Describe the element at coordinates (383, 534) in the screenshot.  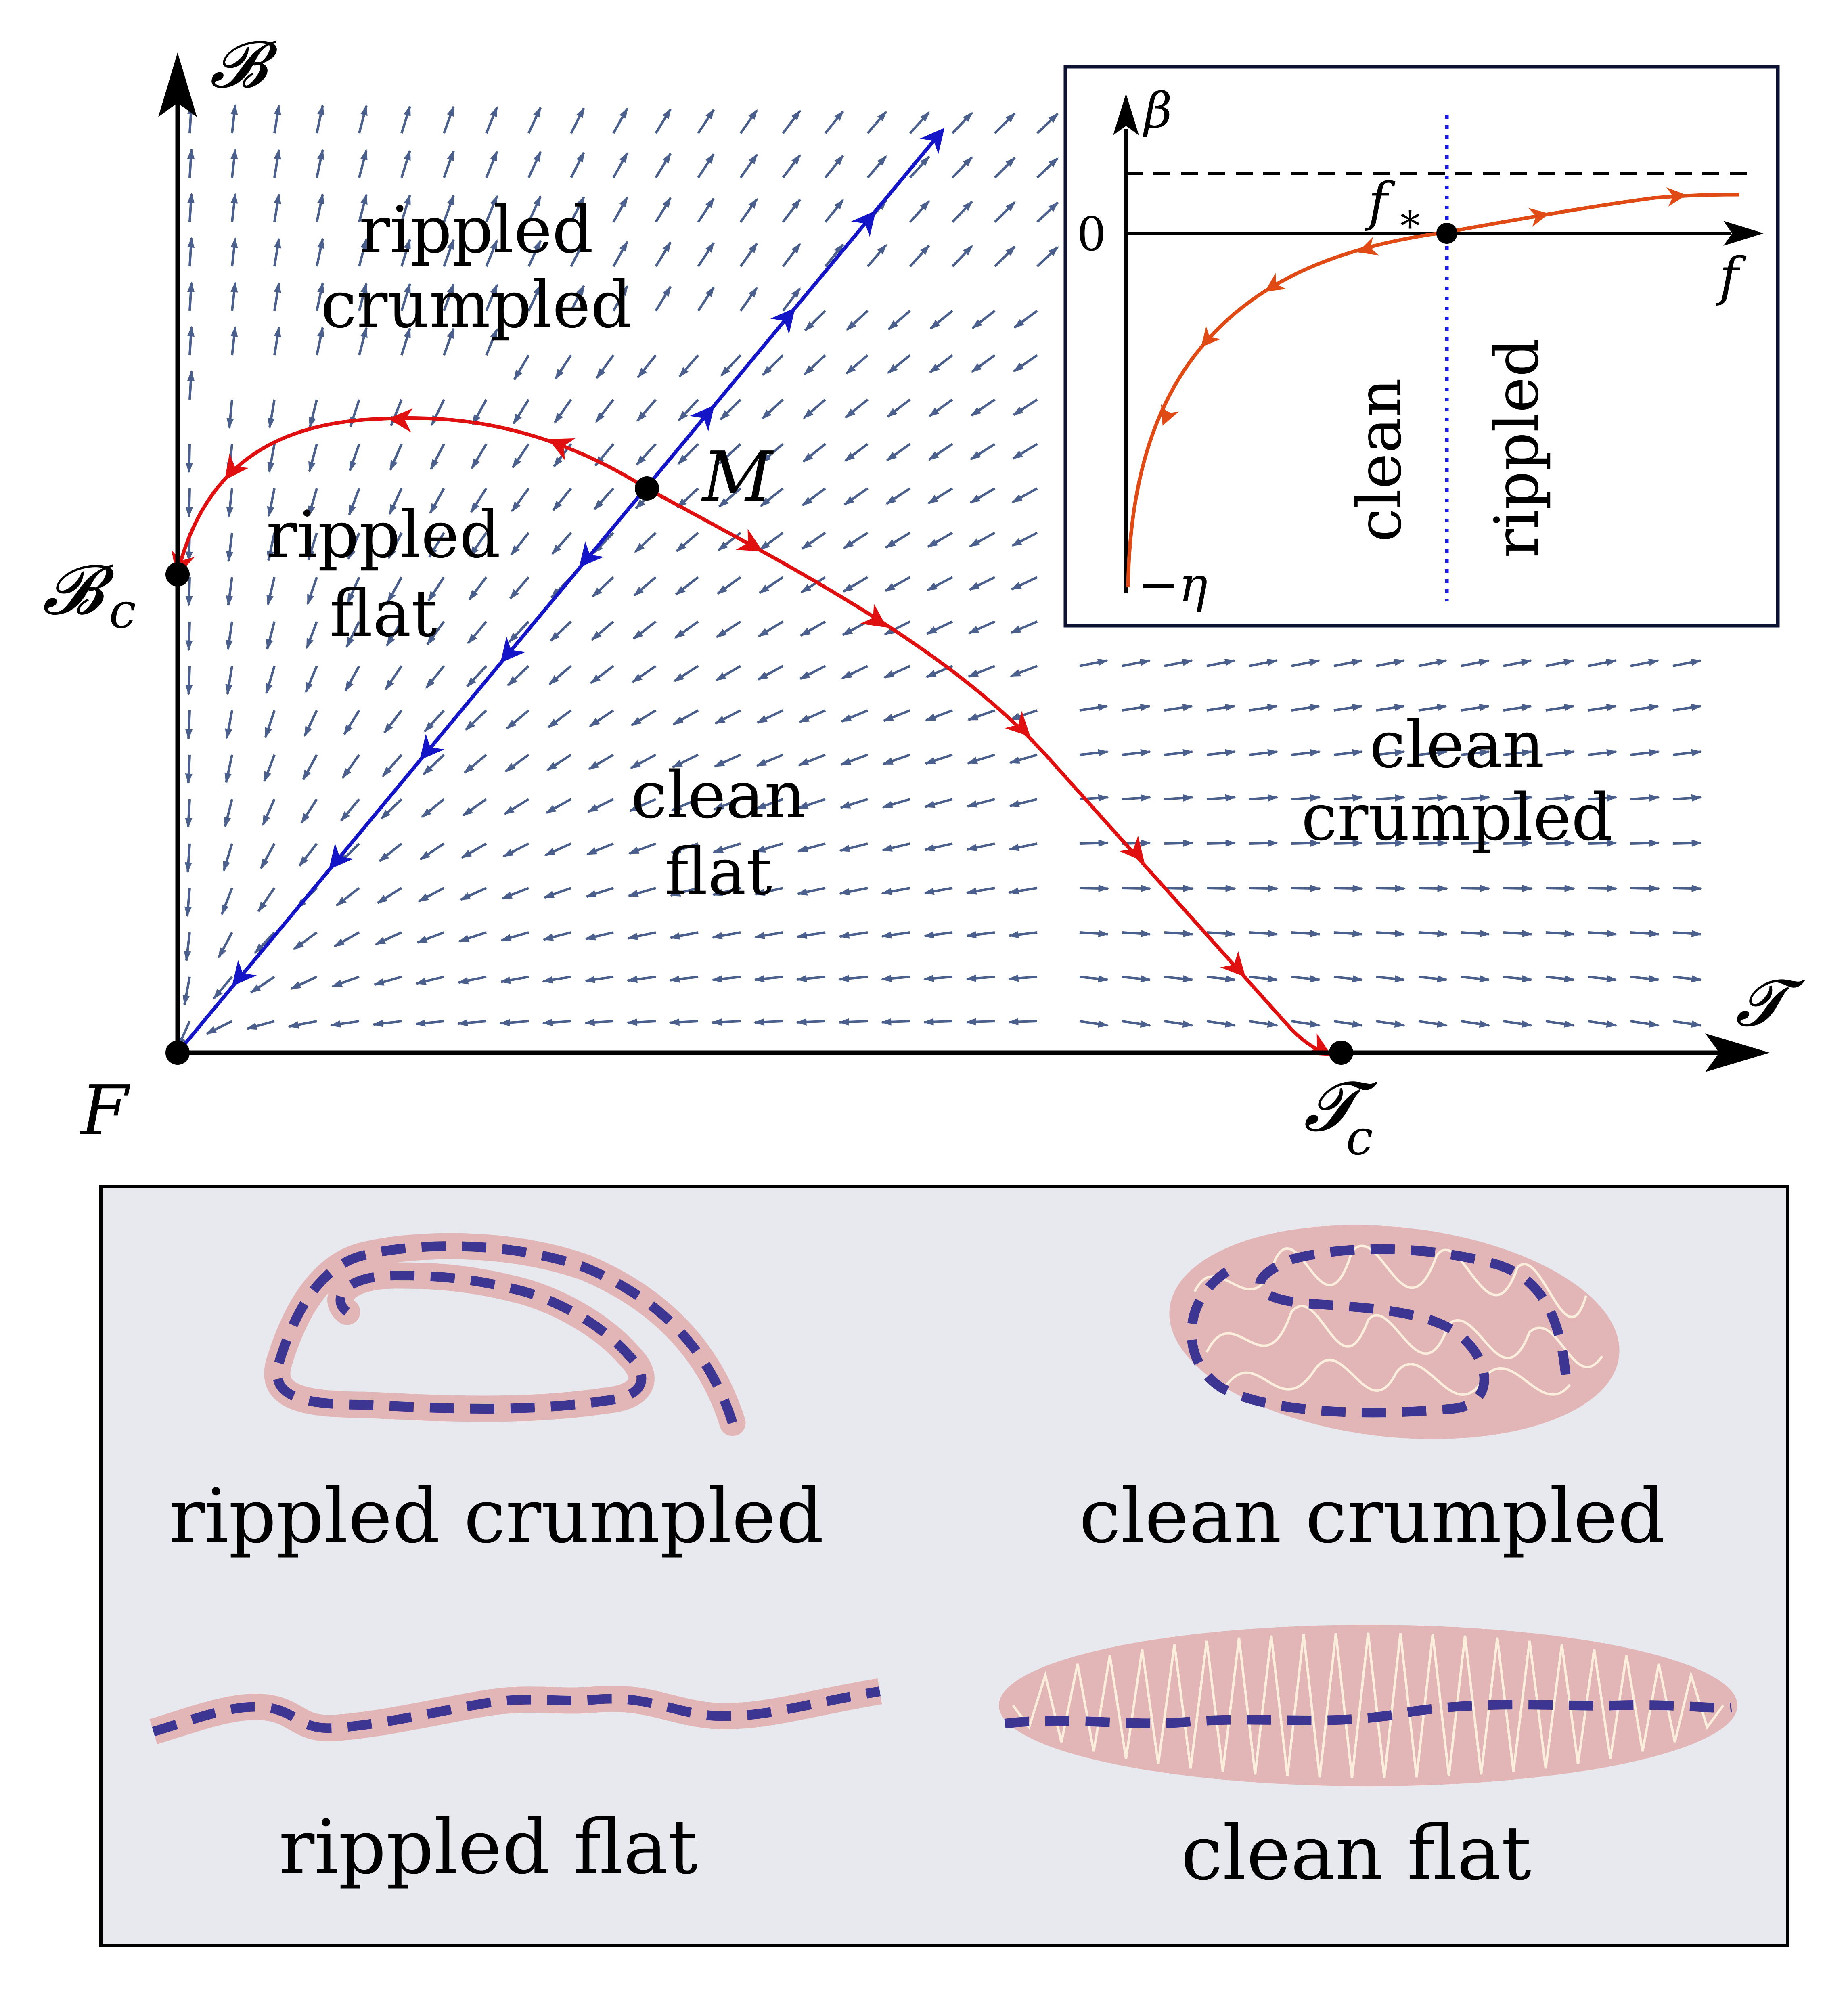
I see `region-label-line: rippled` at that location.